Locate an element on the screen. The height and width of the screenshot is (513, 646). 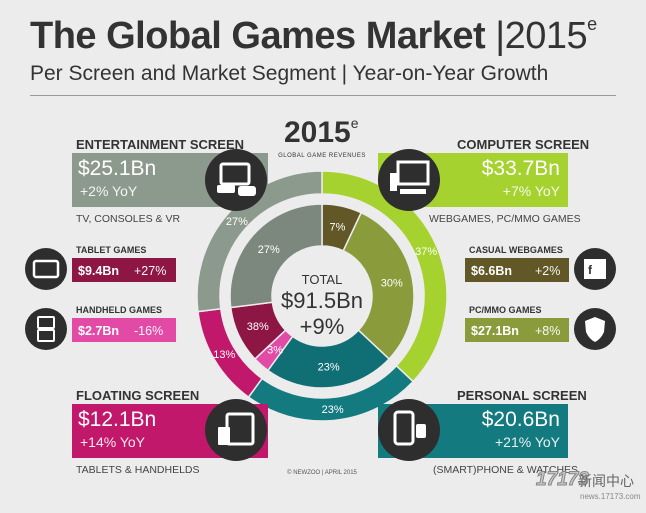
tablet-handheld-icon is located at coordinates (236, 430).